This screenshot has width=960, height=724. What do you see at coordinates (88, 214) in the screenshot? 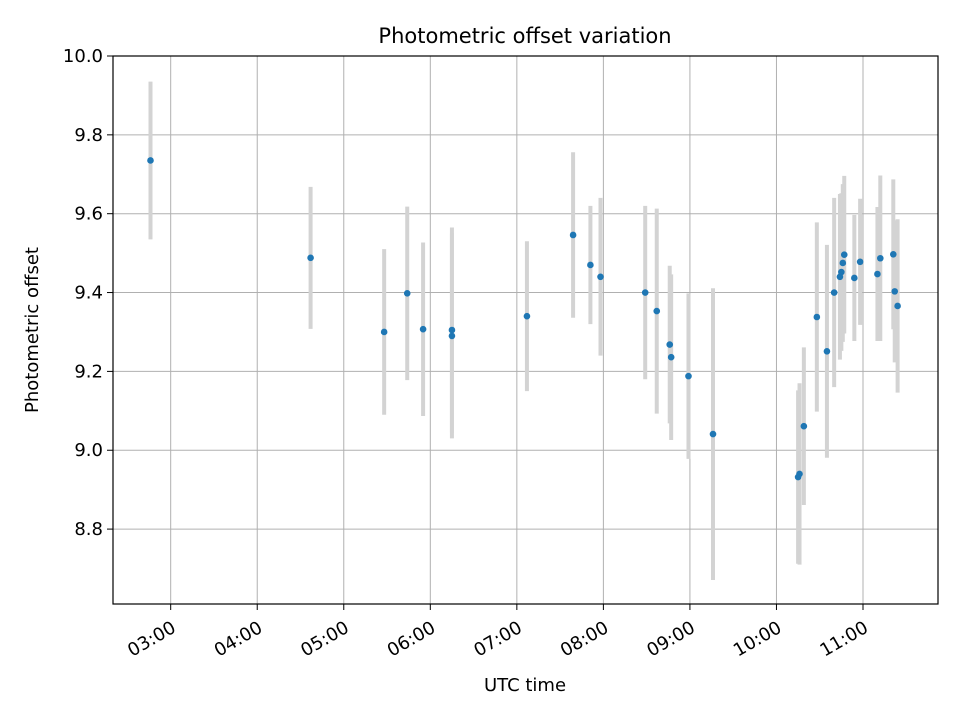
I see `y-tick-label: 9.6` at bounding box center [88, 214].